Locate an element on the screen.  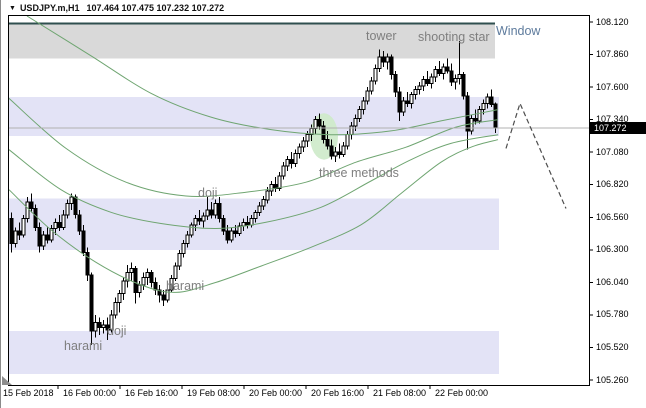
history-corner-triangle is located at coordinates (7, 380).